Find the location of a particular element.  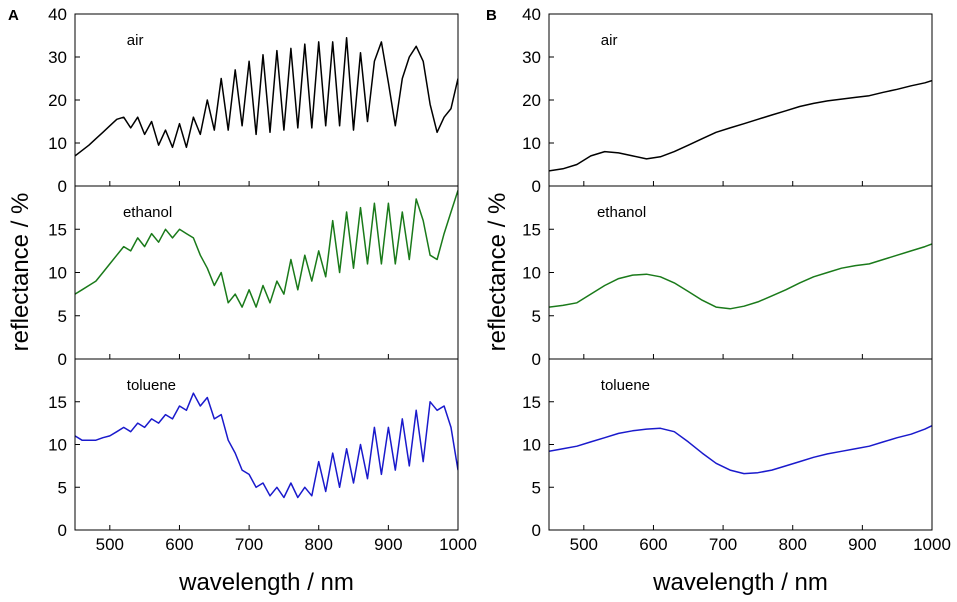

panel-letter: A is located at coordinates (13, 15).